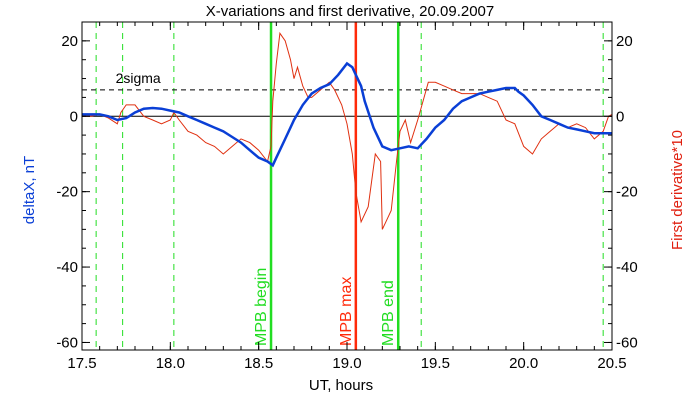 This screenshot has width=700, height=400. Describe the element at coordinates (67, 267) in the screenshot. I see `y-tick-label-left: -40` at that location.